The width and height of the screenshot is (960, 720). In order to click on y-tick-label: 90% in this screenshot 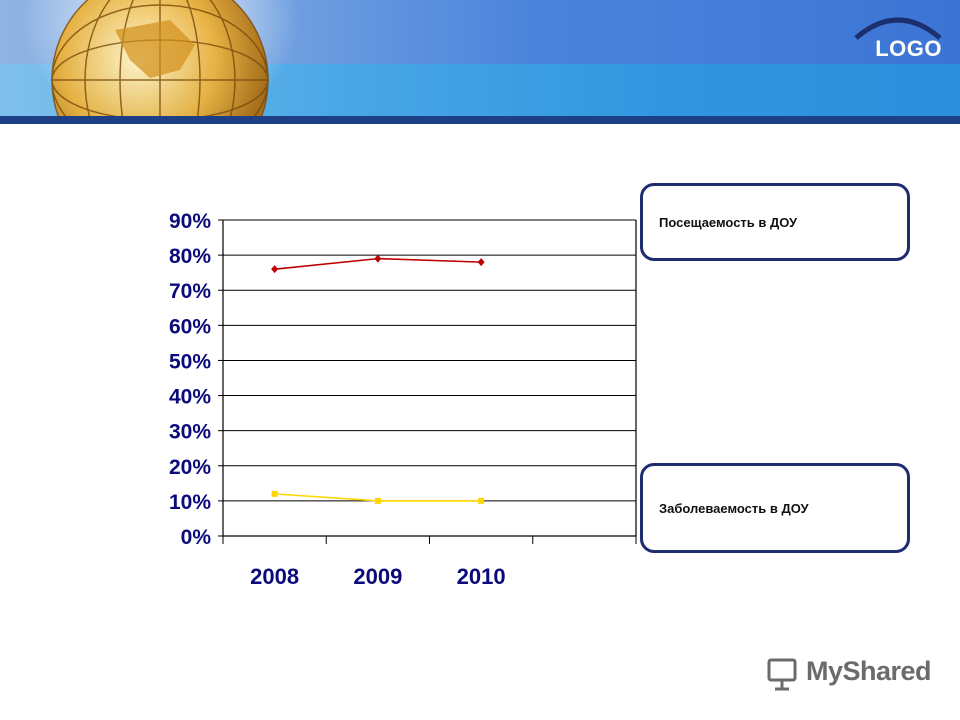, I will do `click(190, 221)`.